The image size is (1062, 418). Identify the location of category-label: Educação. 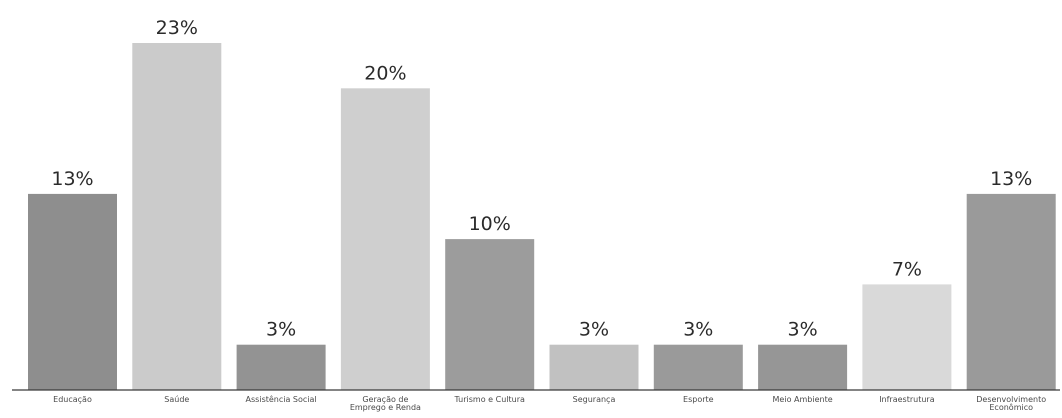
(72, 399).